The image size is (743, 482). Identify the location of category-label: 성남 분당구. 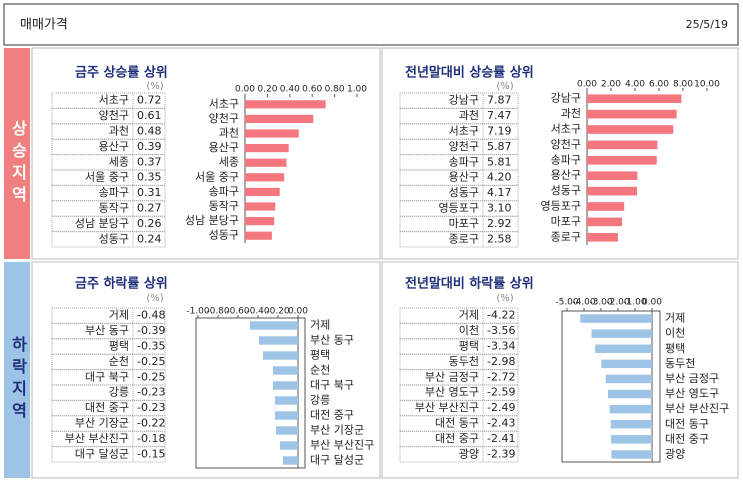
(212, 220).